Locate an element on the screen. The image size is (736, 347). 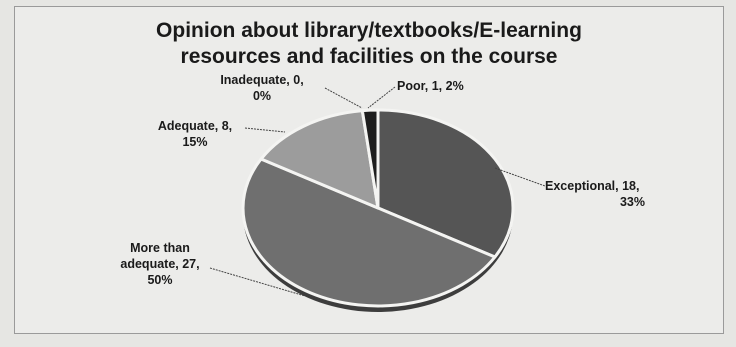
slice-label-4-line-0: Poor, 1, 2% is located at coordinates (430, 86).